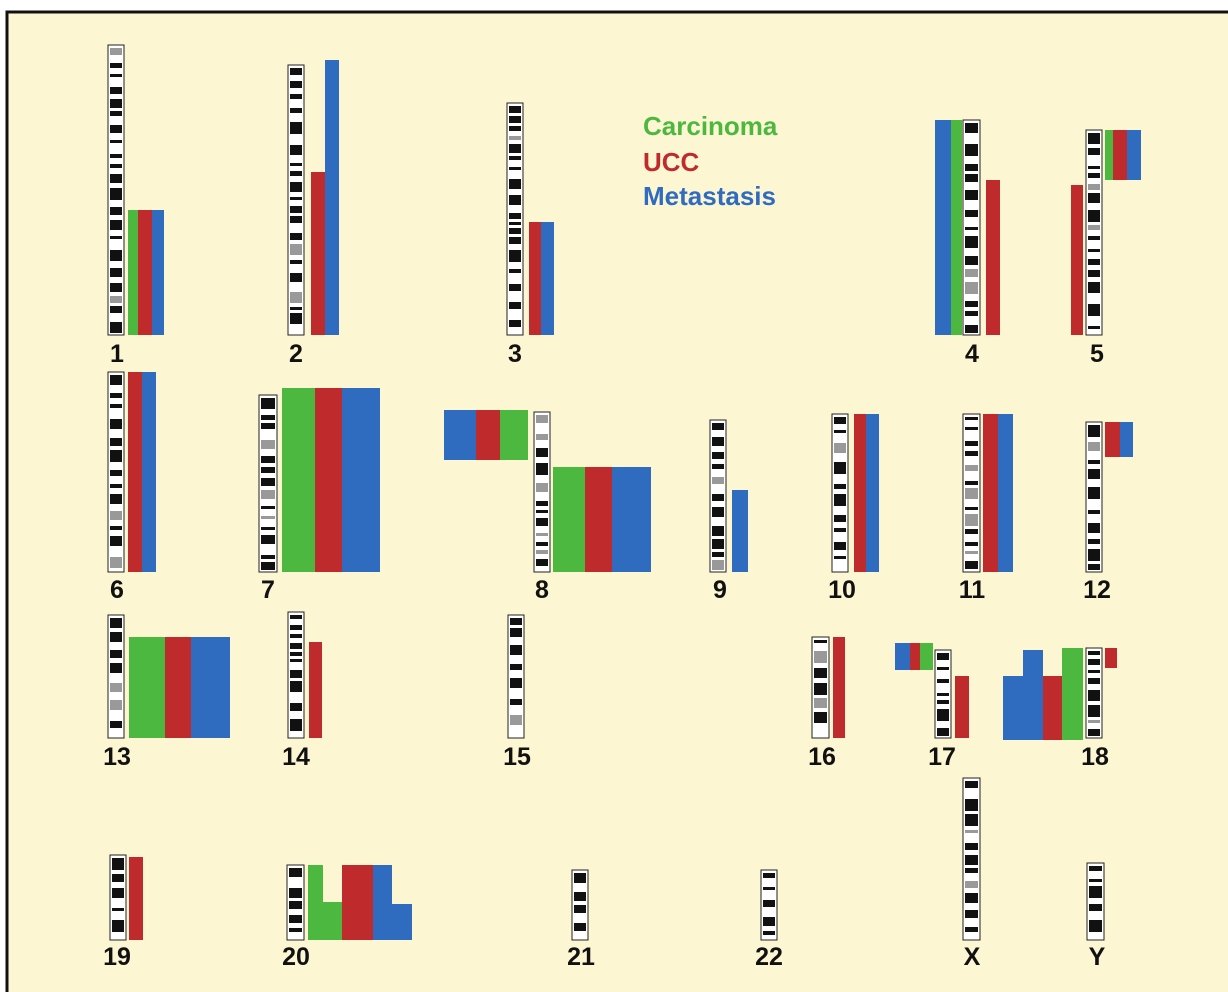  Describe the element at coordinates (117, 757) in the screenshot. I see `chromosome-label: 13` at that location.